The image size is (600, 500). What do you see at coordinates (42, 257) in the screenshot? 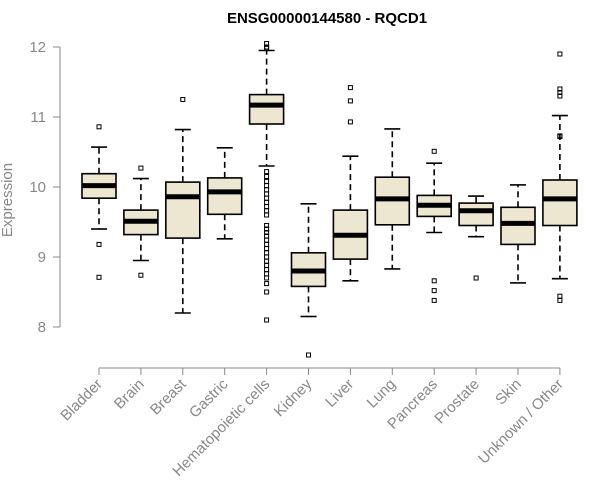
I see `y-tick-label: 9` at bounding box center [42, 257].